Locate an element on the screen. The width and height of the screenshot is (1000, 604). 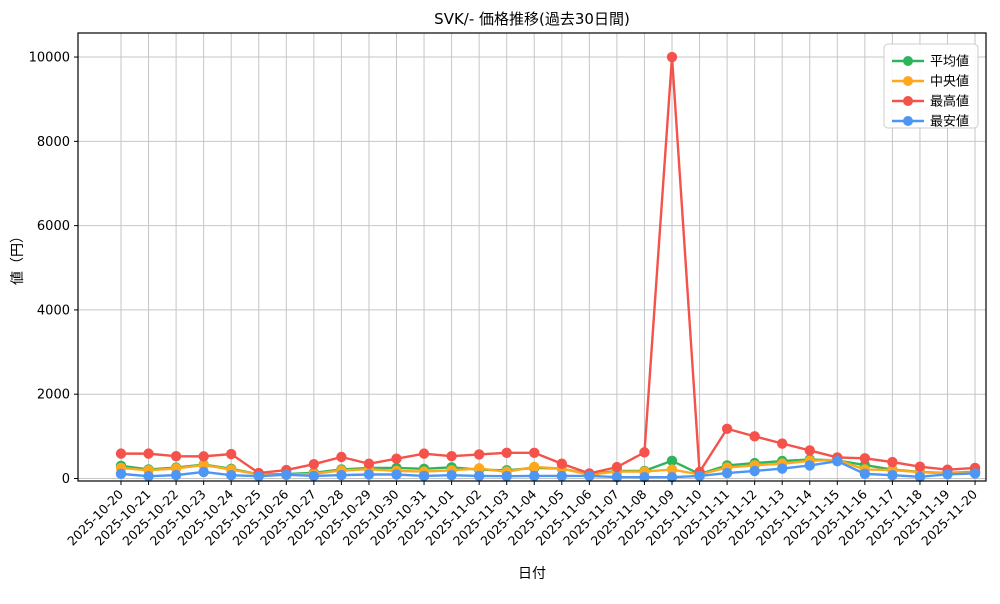
legend-max-label: 最高値 is located at coordinates (949, 102).